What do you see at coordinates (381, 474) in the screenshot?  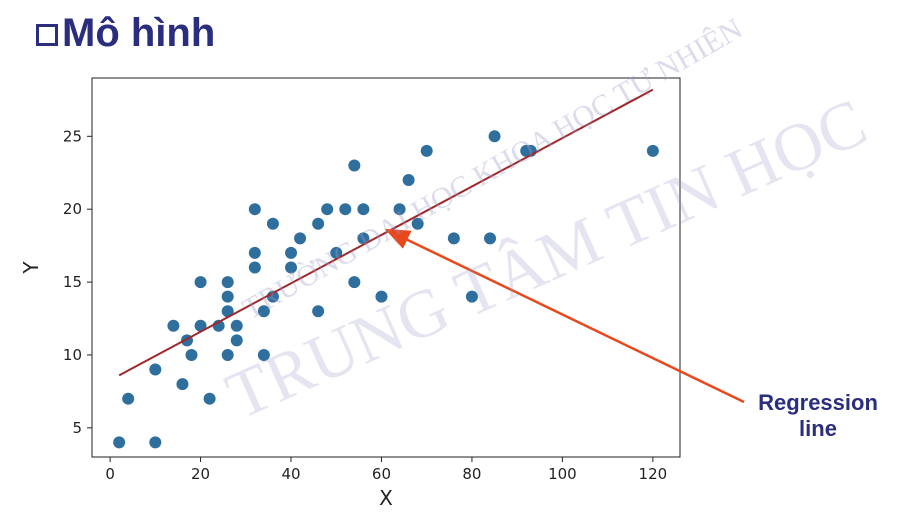 I see `x-tick-label: 60` at bounding box center [381, 474].